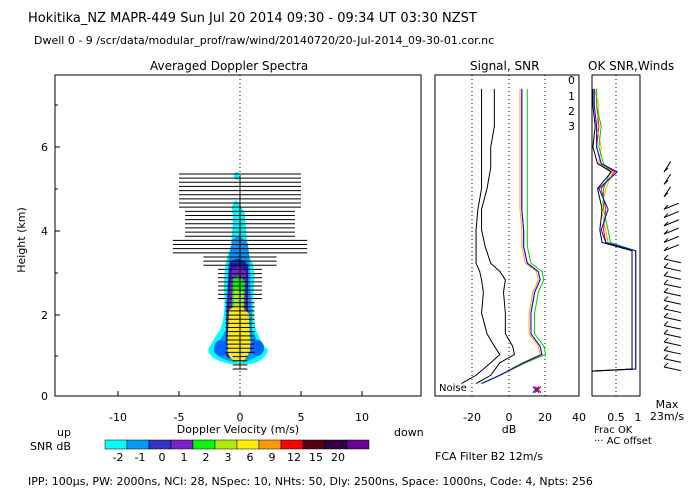 This screenshot has height=500, width=700. Describe the element at coordinates (536, 390) in the screenshot. I see `noise-marker: ✕` at that location.